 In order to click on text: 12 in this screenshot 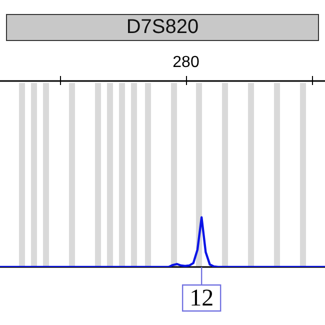, I will do `click(202, 298)`.